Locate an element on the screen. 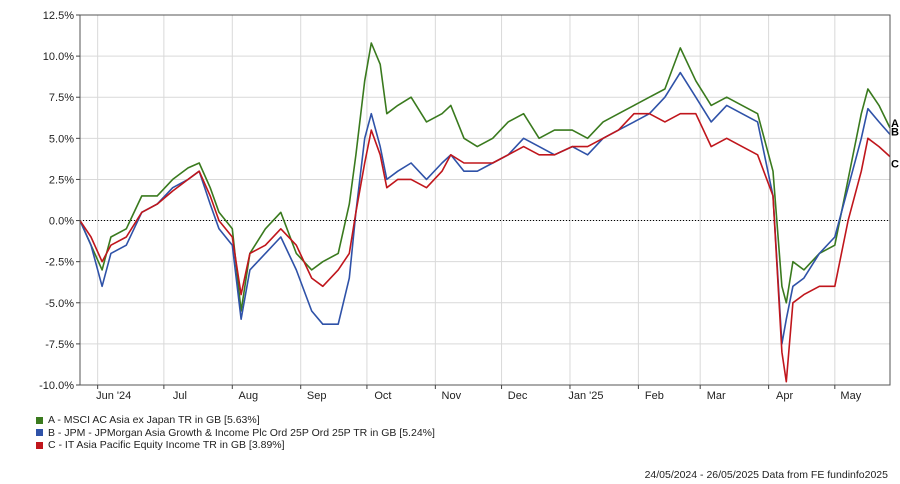 The image size is (900, 484). x-tick-label: Jul is located at coordinates (180, 396).